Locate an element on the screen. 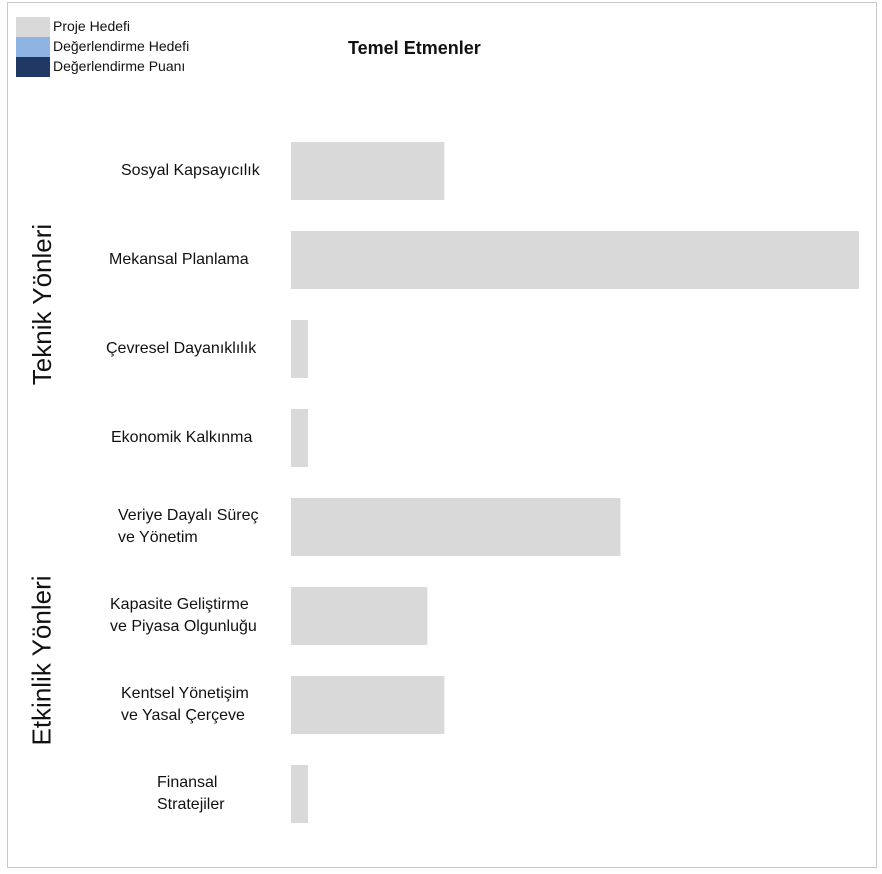  legend-label: Değerlendirme Hedefi is located at coordinates (121, 46).